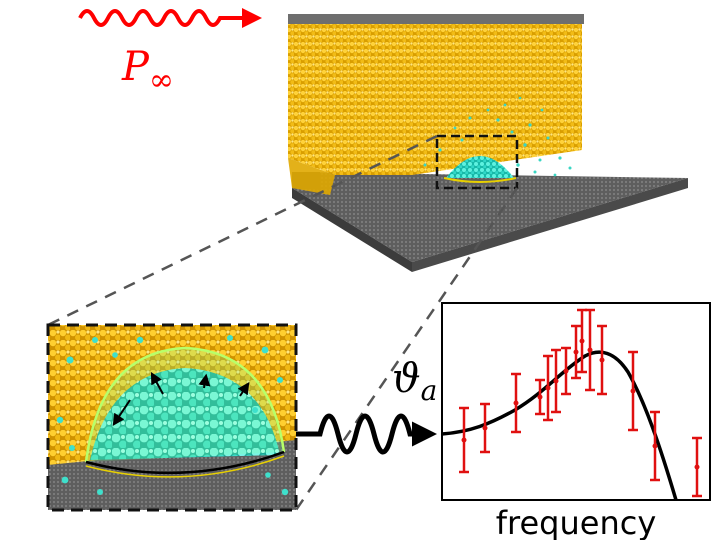 This screenshot has width=720, height=540. I want to click on substrate-top, so click(490, 217).